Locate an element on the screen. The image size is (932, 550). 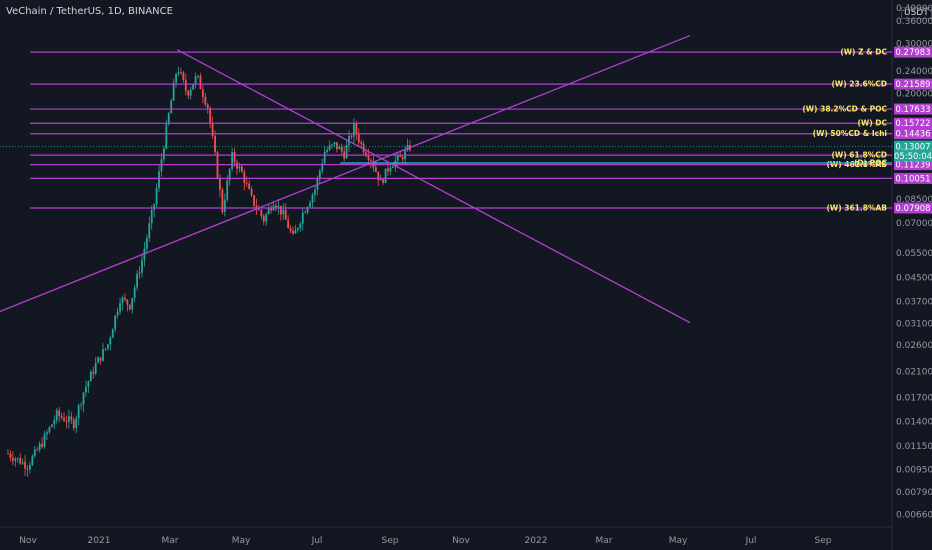
price-axis-tick: 0.04500 is located at coordinates (914, 279).